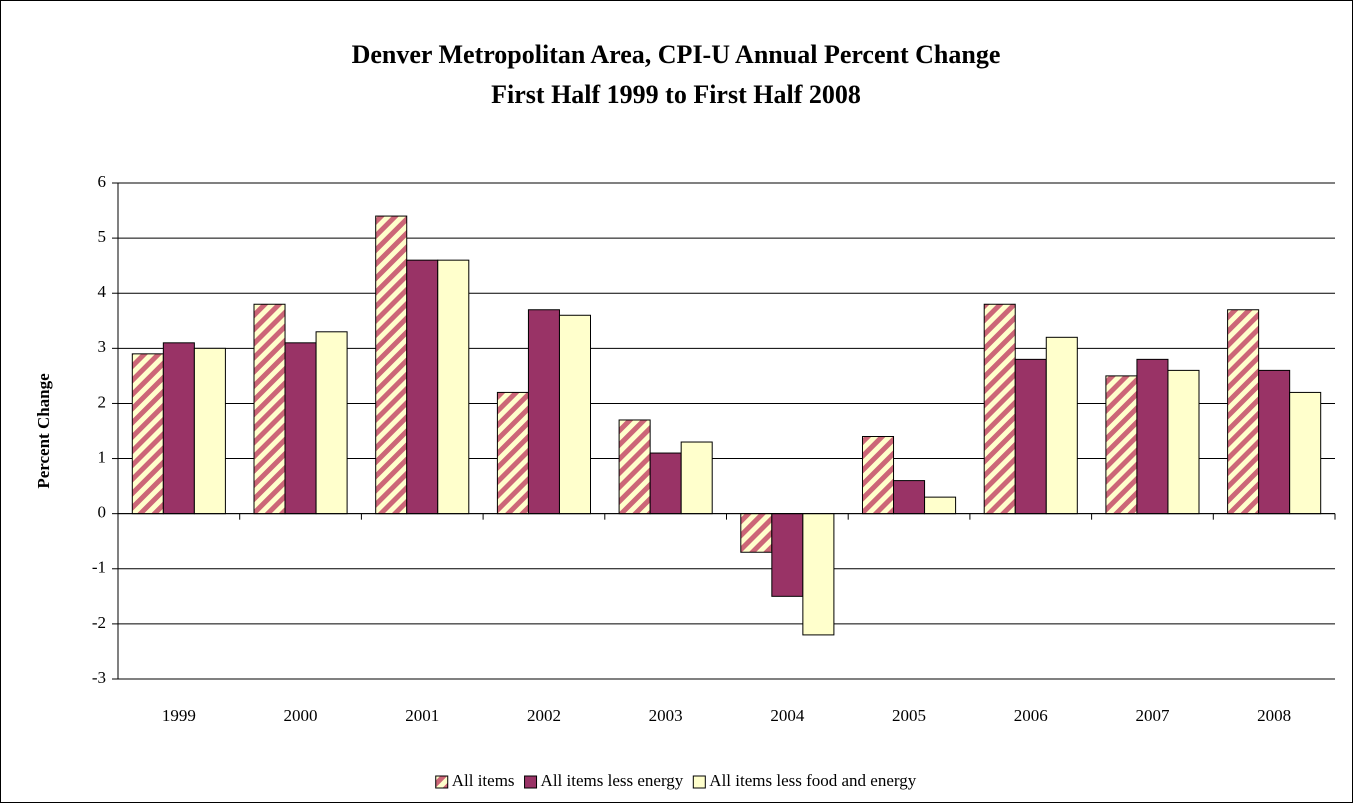  Describe the element at coordinates (422, 715) in the screenshot. I see `x-tick-label: 2001` at that location.